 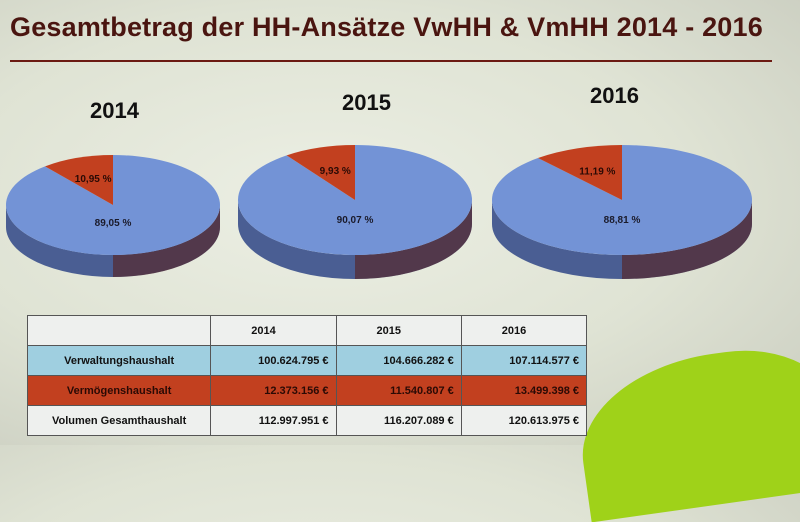 I want to click on cell-2016: 120.613.975 €, so click(x=524, y=420).